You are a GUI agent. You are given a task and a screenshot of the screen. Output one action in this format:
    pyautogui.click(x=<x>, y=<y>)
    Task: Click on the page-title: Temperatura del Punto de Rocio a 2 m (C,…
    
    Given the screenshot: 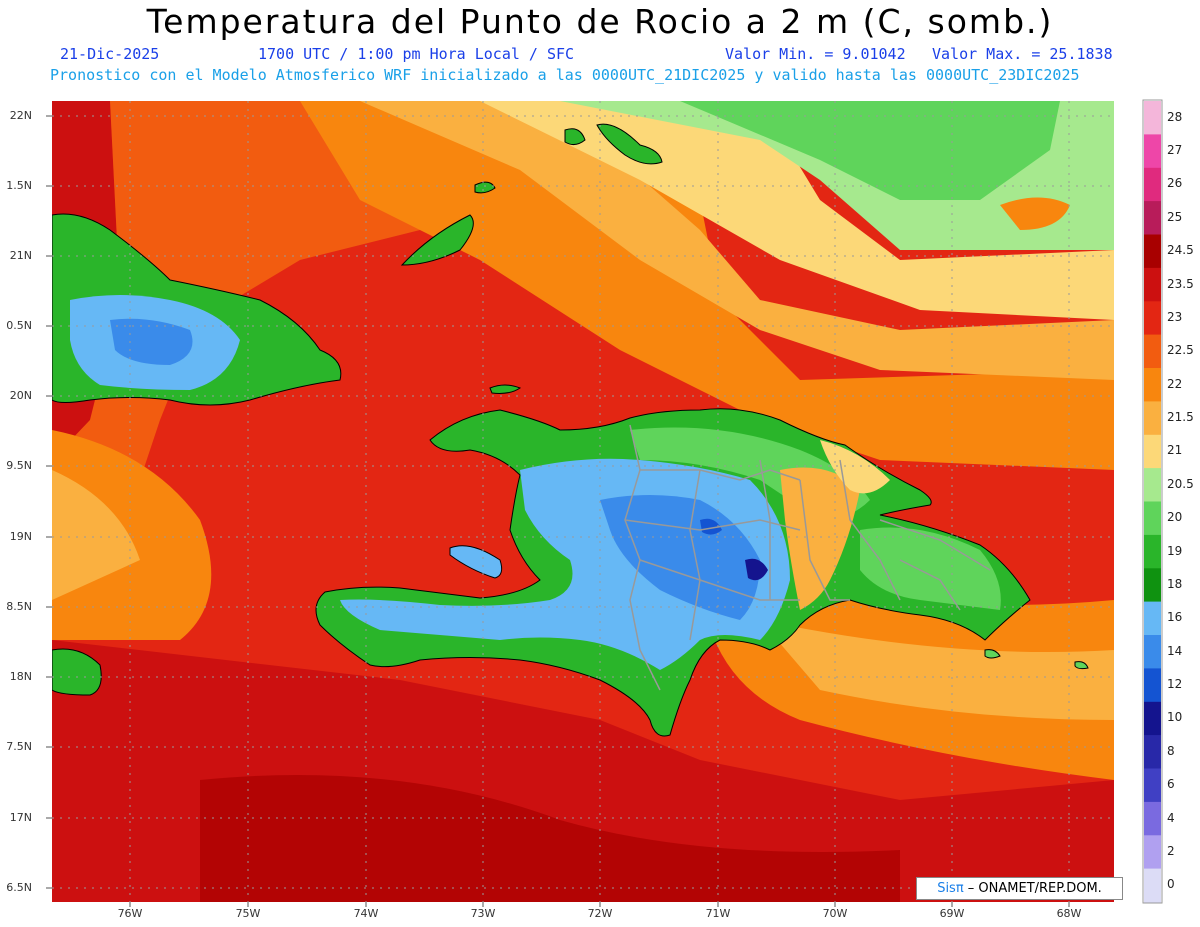 What is the action you would take?
    pyautogui.click(x=600, y=21)
    